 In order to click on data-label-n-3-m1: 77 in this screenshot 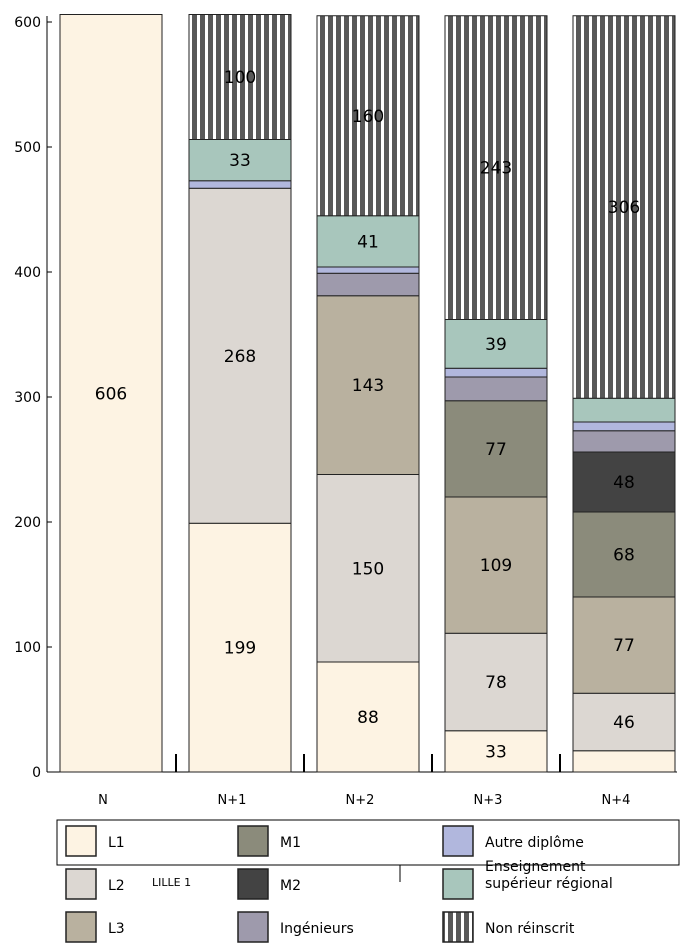, I will do `click(496, 450)`.